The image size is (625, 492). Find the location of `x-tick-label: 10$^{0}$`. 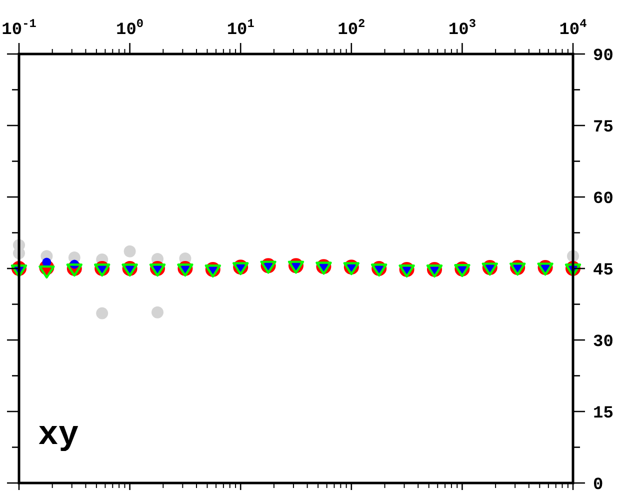

x-tick-label: 10$^{0}$ is located at coordinates (130, 28).